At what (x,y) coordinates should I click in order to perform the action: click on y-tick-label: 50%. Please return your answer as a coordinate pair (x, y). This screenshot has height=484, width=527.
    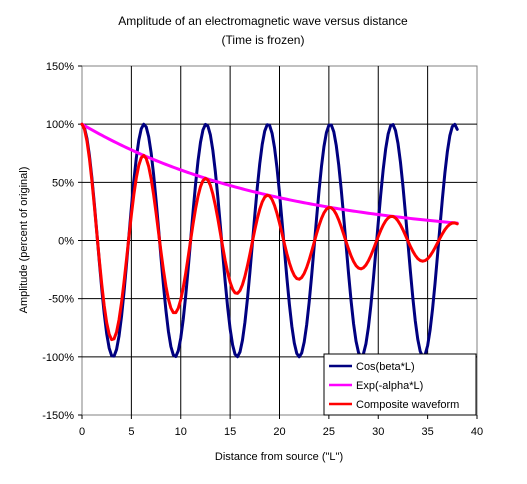
    Looking at the image, I should click on (63, 183).